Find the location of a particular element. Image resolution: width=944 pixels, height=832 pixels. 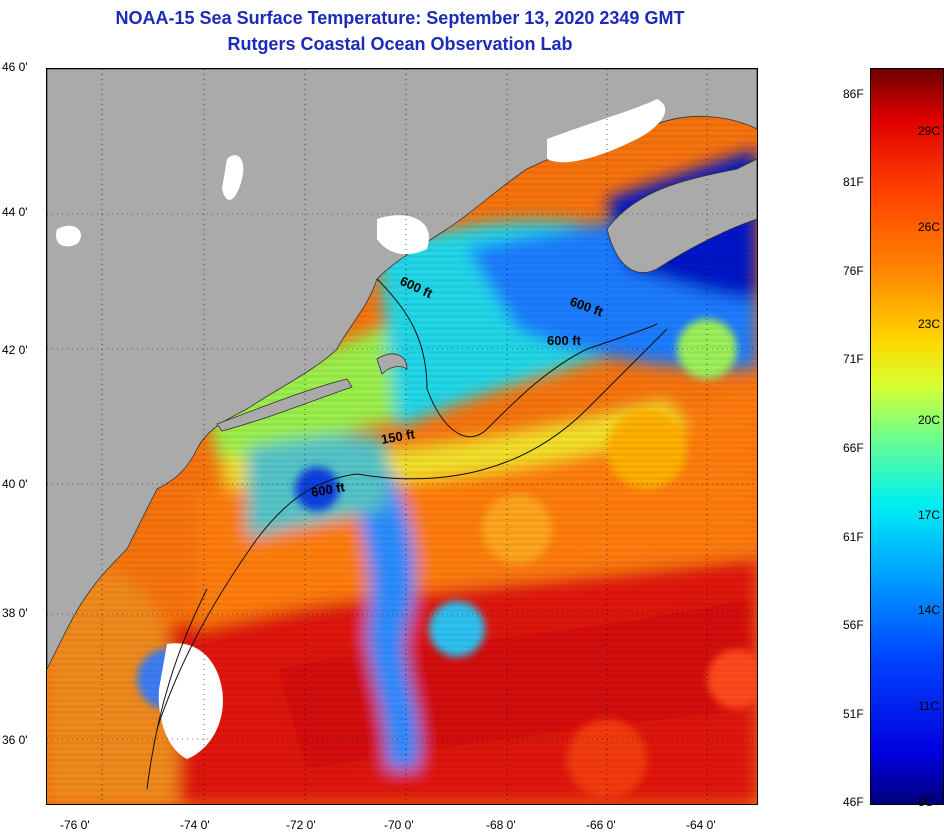

colorbar-label-23c: 23C is located at coordinates (929, 324).